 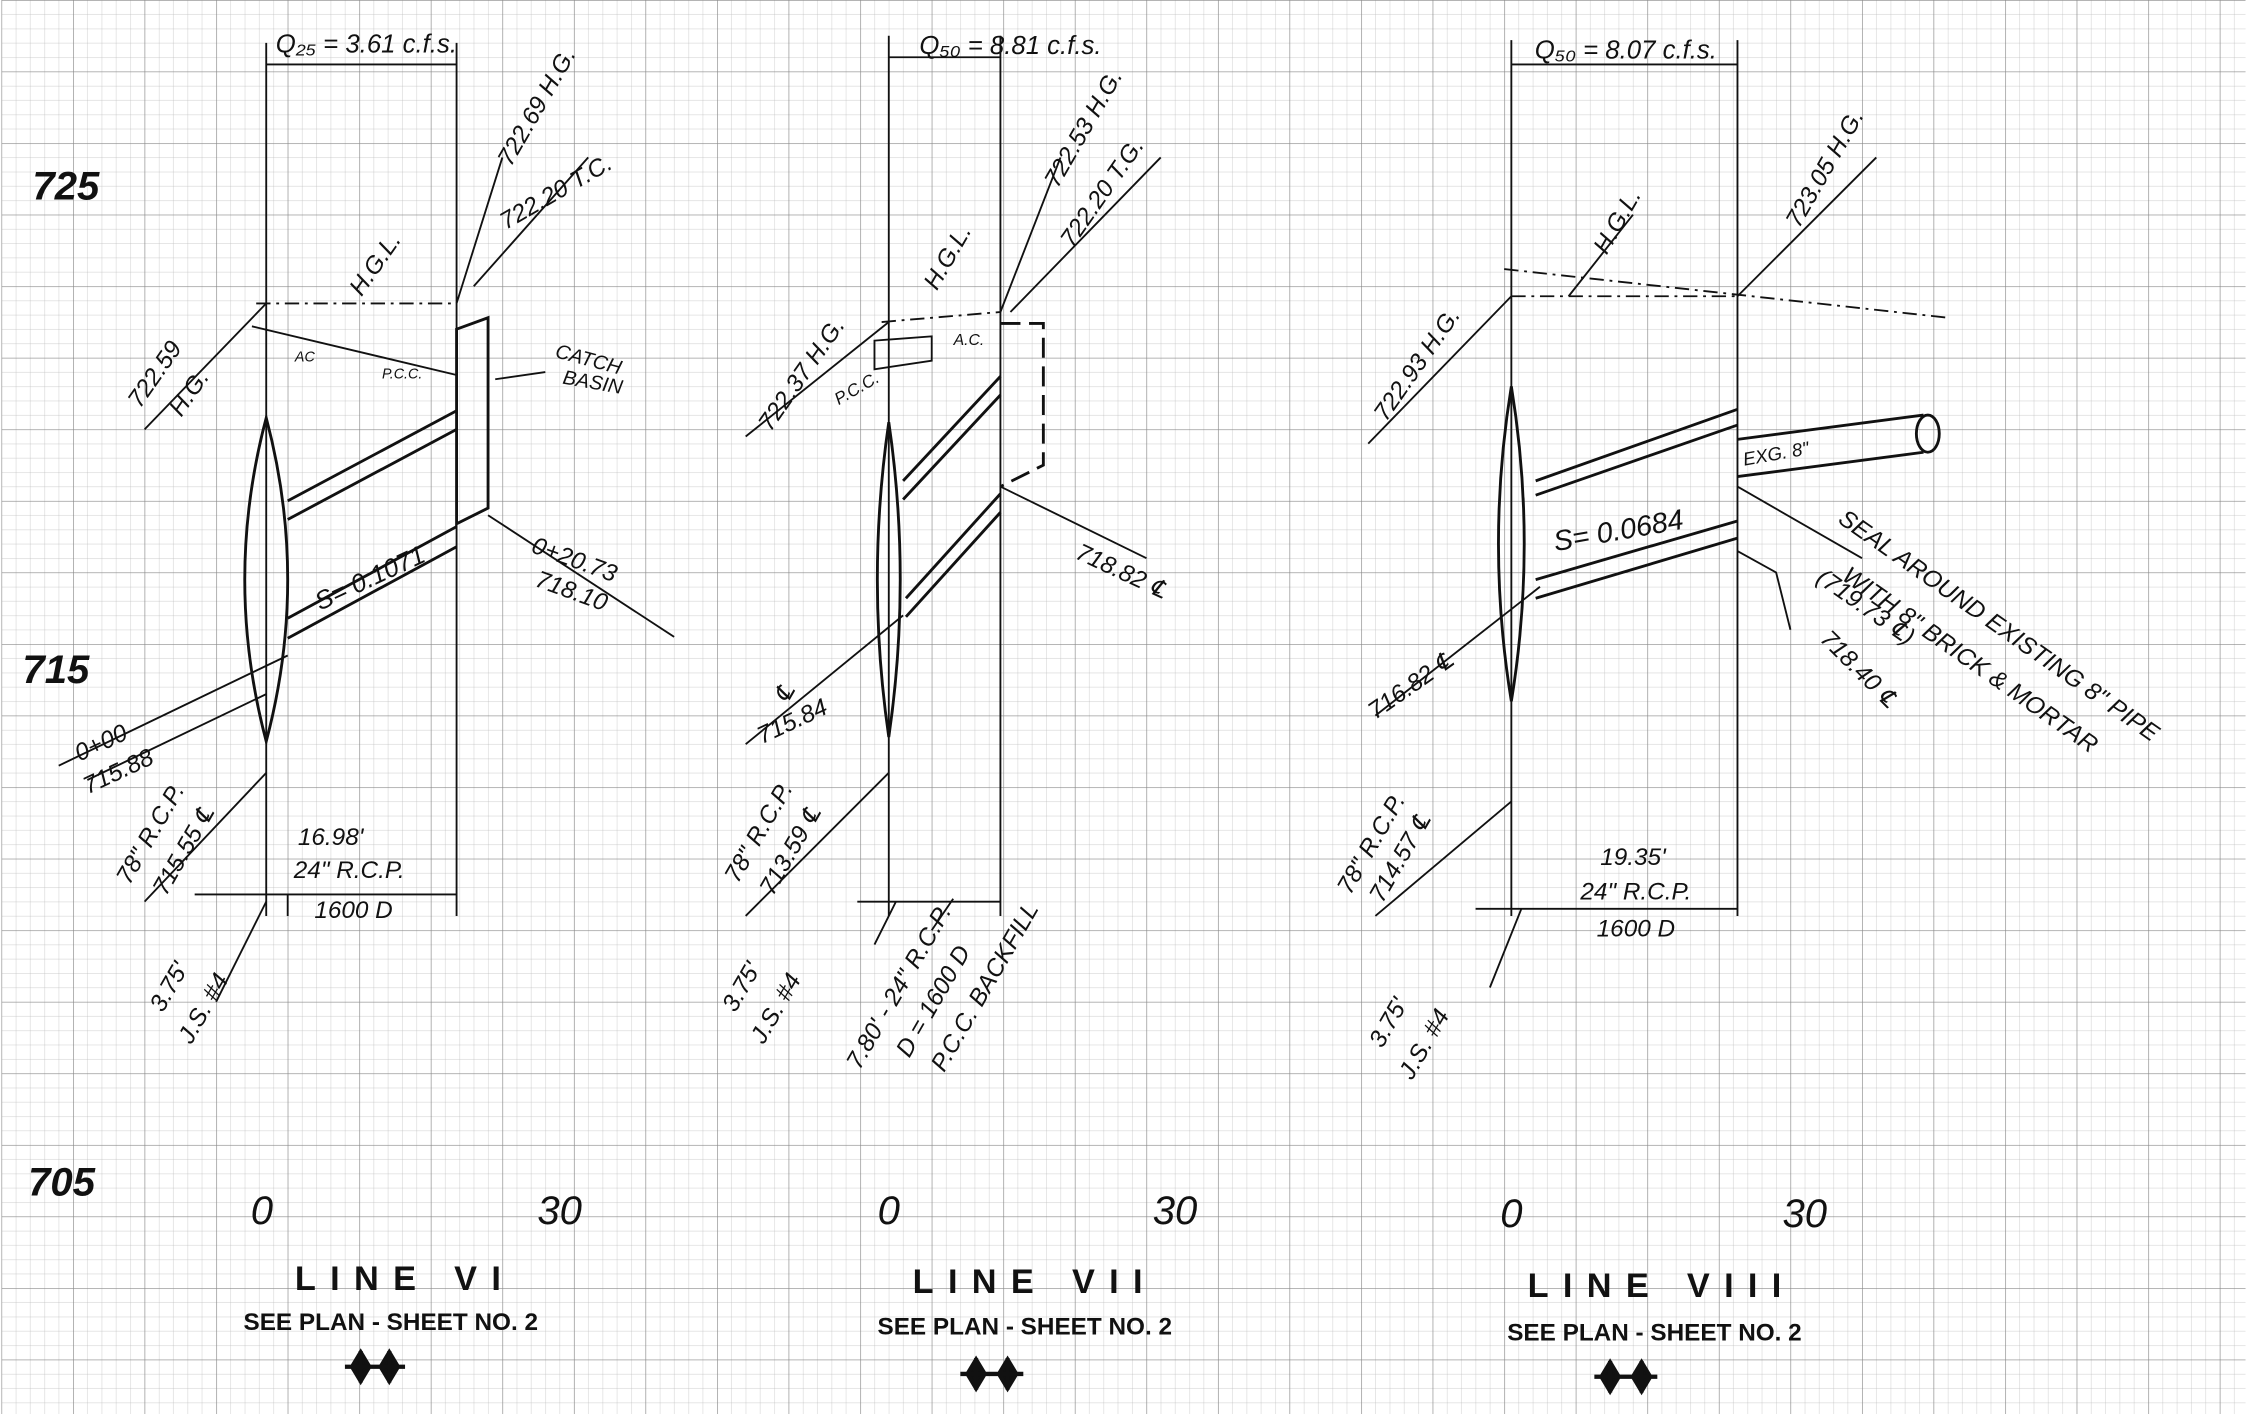 What do you see at coordinates (331, 837) in the screenshot?
I see `profile-annotation: 16.98'` at bounding box center [331, 837].